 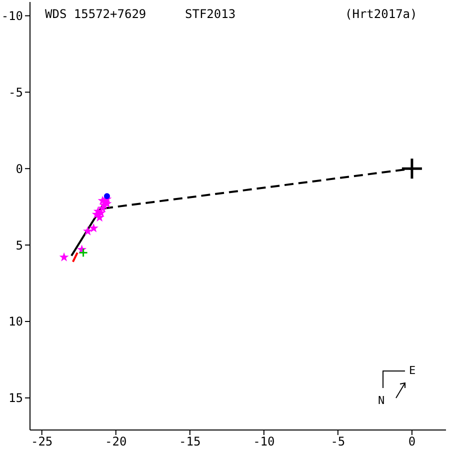 What do you see at coordinates (12, 16) in the screenshot?
I see `y-tick-label: -10` at bounding box center [12, 16].